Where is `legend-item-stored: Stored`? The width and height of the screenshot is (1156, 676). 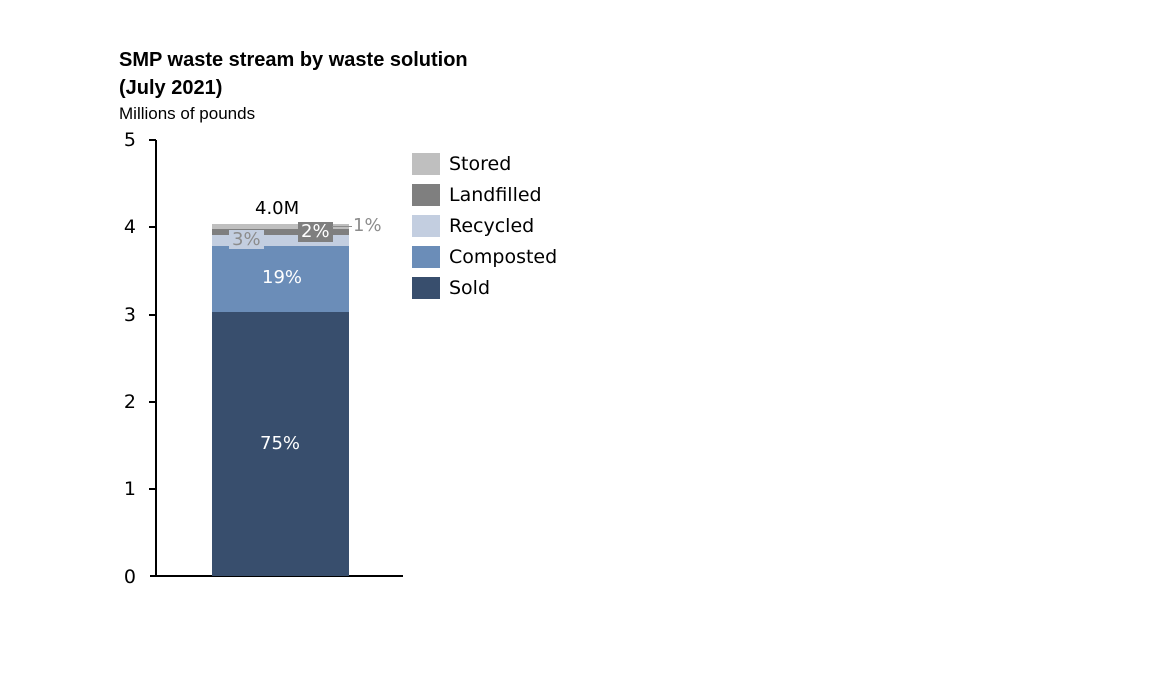
legend-item-stored: Stored is located at coordinates (484, 163).